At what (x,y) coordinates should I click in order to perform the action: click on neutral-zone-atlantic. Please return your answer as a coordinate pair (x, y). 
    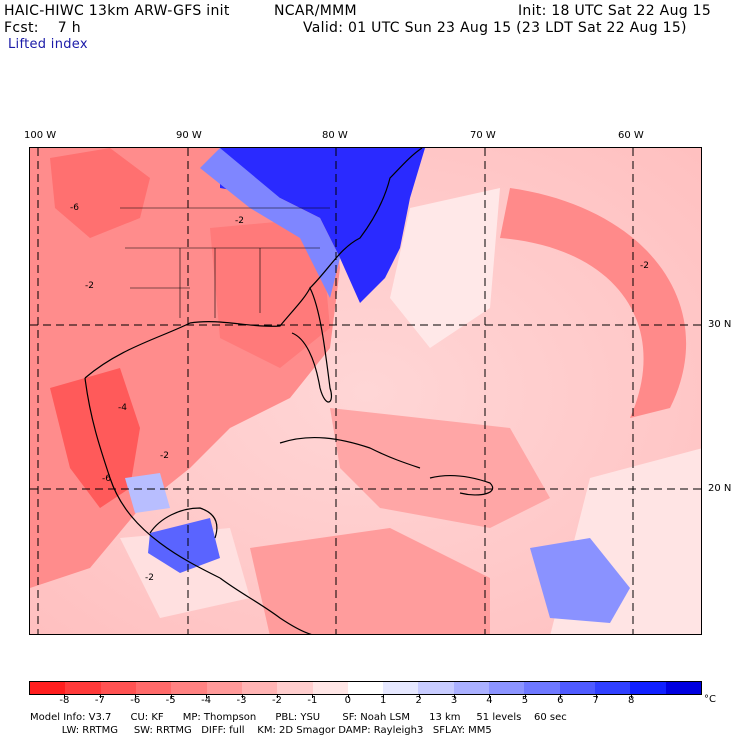
    Looking at the image, I should click on (445, 268).